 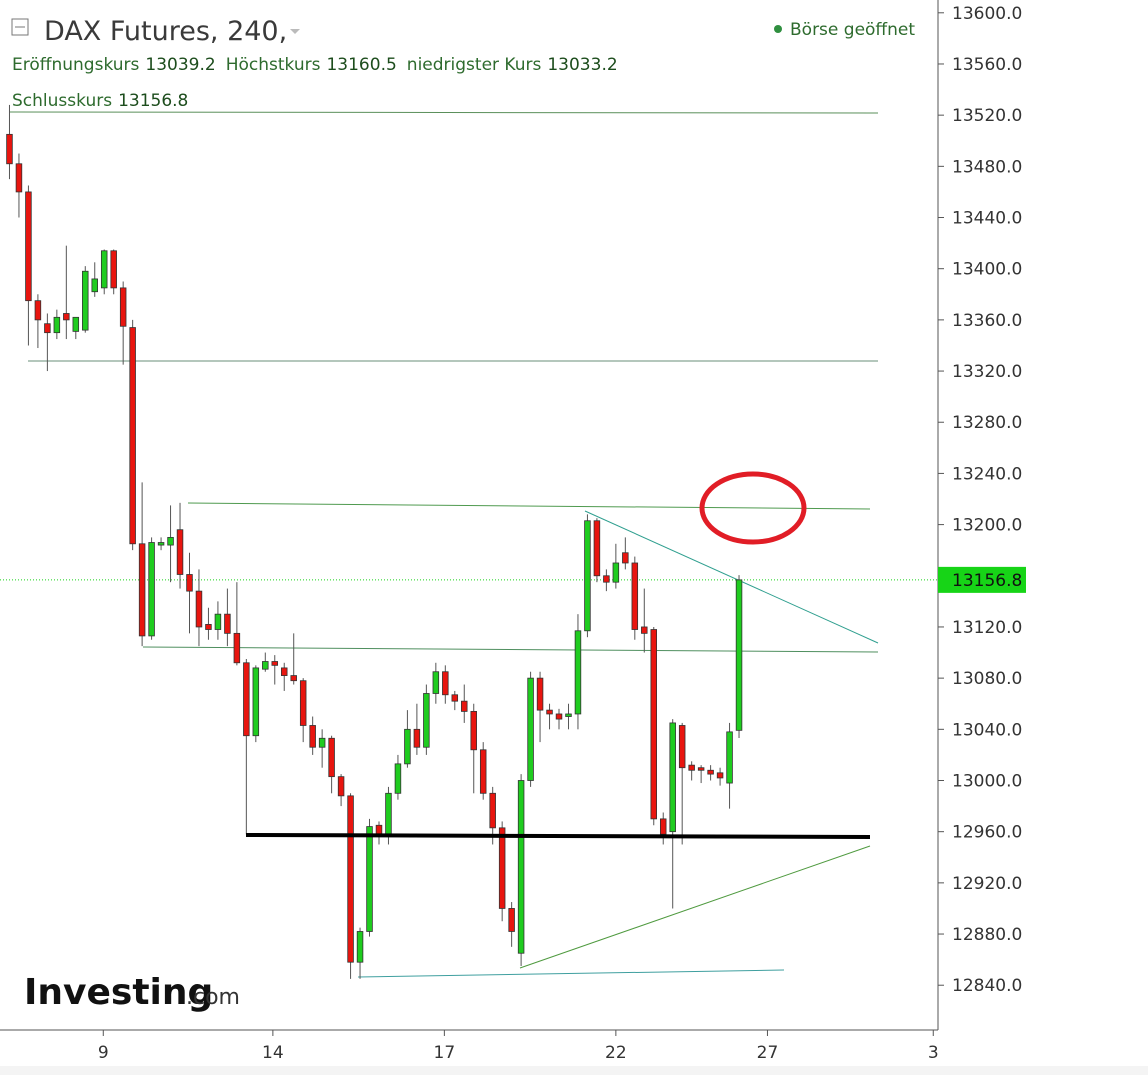 I want to click on y-tick-label: 13320.0, so click(x=987, y=372).